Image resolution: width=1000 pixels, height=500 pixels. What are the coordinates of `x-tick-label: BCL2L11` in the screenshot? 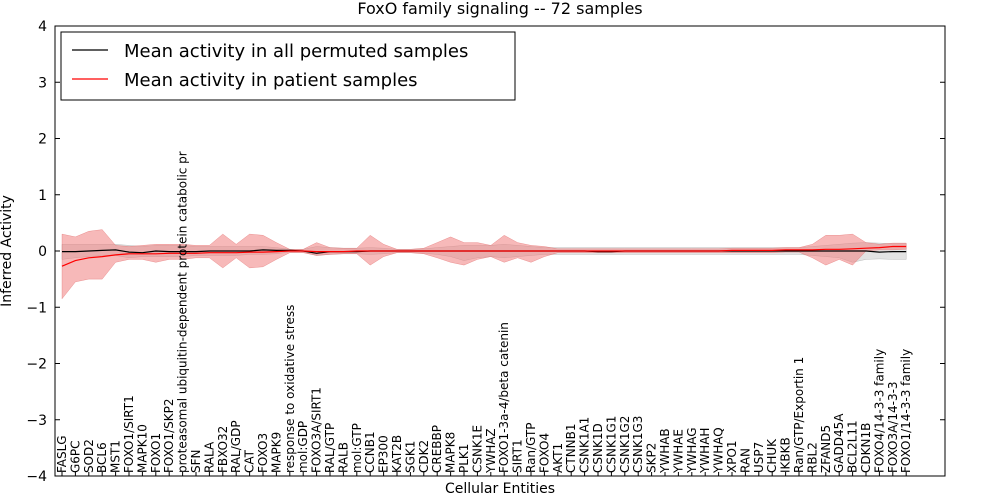 It's located at (853, 446).